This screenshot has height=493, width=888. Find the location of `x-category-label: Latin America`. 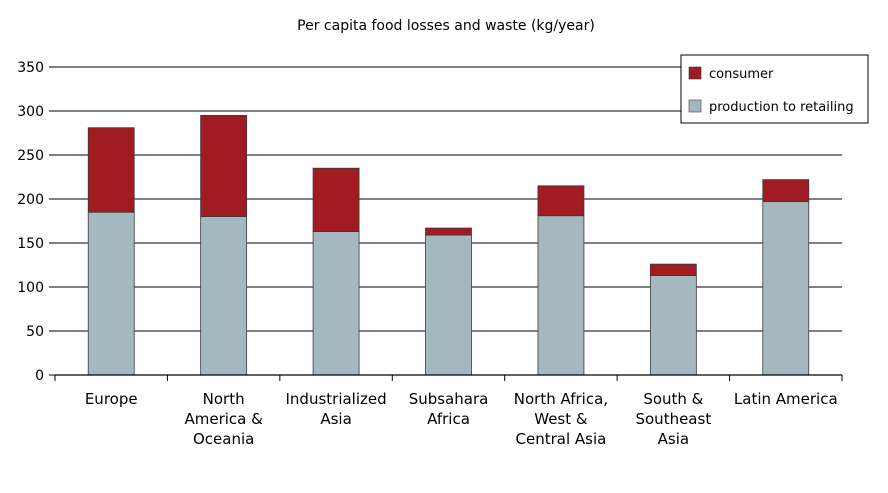

x-category-label: Latin America is located at coordinates (786, 399).